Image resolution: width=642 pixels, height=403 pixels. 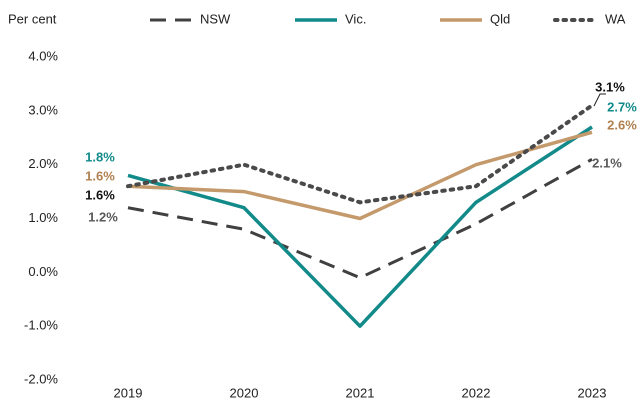 What do you see at coordinates (41, 325) in the screenshot?
I see `y-tick-label: -1.0%` at bounding box center [41, 325].